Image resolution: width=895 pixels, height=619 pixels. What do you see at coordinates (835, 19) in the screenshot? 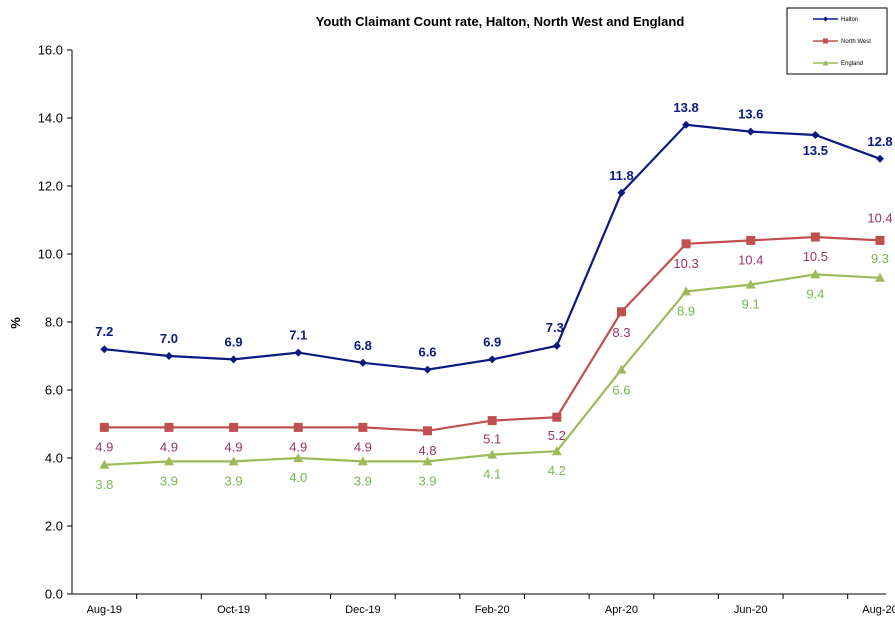
I see `legend-entry-halton: Halton` at bounding box center [835, 19].